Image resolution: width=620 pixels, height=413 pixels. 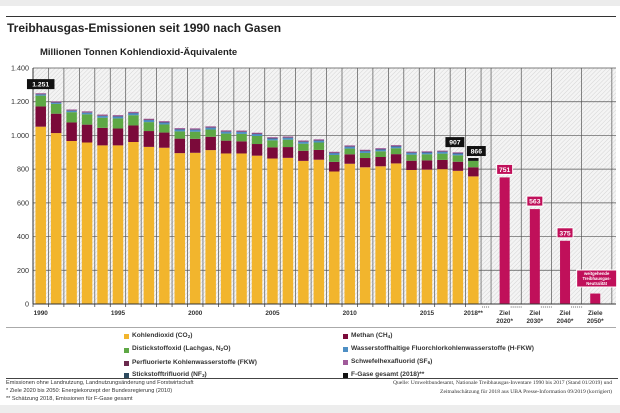 What do you see at coordinates (23, 202) in the screenshot?
I see `y-tick-label: 600` at bounding box center [23, 202].